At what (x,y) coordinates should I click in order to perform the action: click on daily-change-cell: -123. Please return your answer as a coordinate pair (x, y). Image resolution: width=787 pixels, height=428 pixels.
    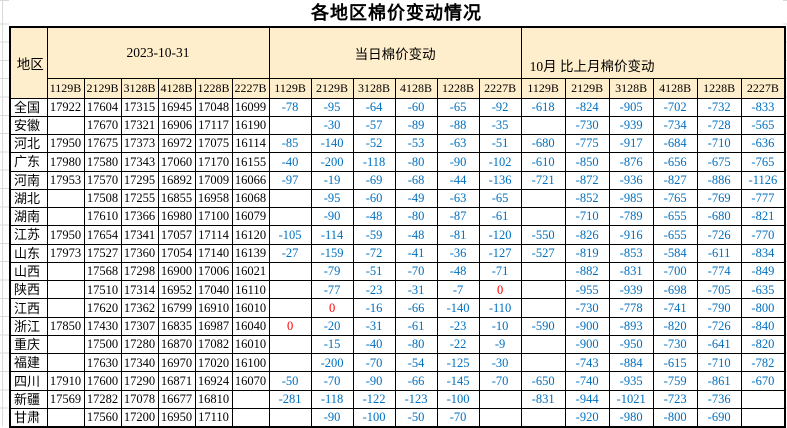
    Looking at the image, I should click on (416, 399).